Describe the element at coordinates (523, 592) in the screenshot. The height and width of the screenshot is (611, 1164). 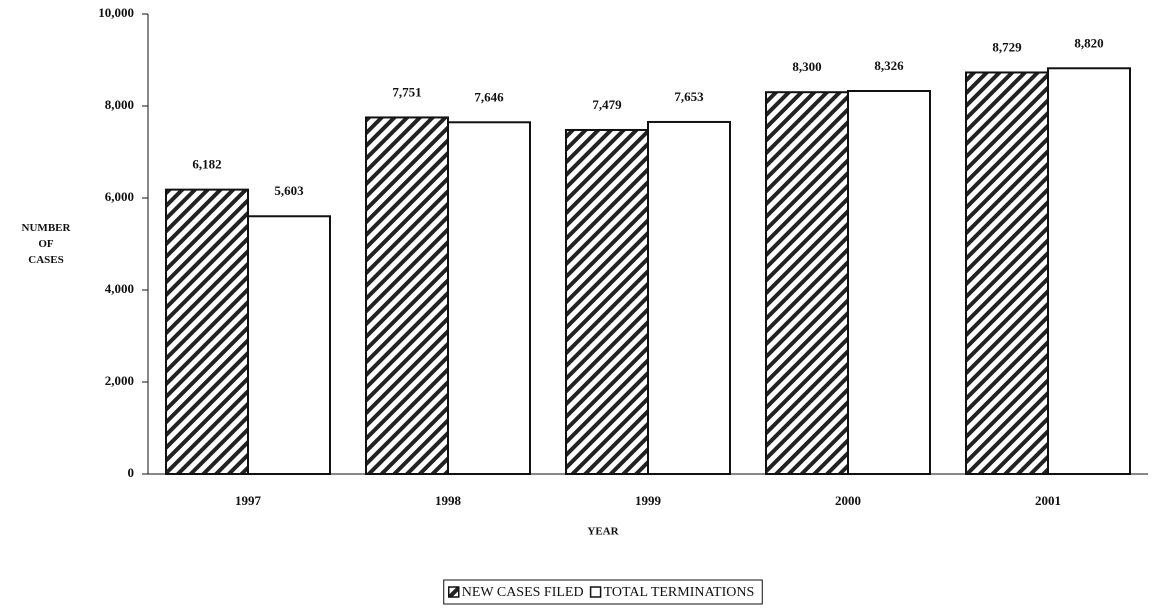
I see `legend-label: NEW CASES FILED` at that location.